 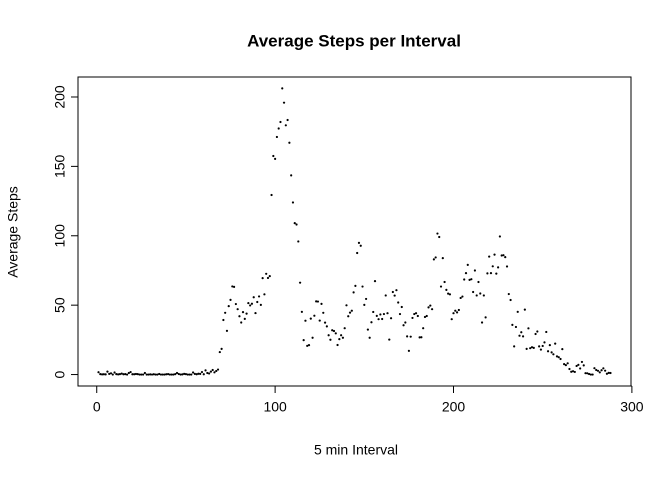 I want to click on y-tick-label: 0, so click(x=60, y=374).